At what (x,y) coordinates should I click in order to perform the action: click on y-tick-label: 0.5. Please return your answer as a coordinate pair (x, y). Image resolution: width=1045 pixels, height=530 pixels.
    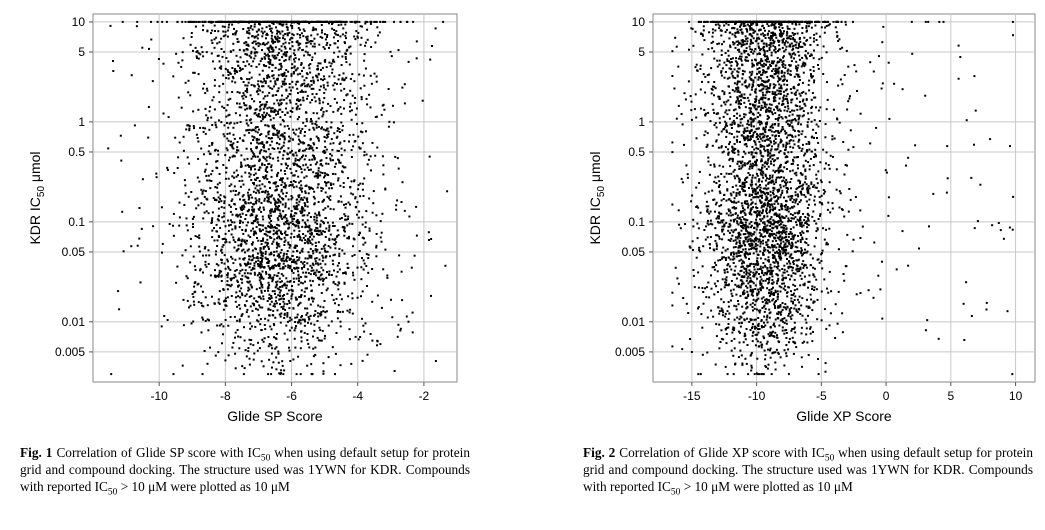
    Looking at the image, I should click on (636, 152).